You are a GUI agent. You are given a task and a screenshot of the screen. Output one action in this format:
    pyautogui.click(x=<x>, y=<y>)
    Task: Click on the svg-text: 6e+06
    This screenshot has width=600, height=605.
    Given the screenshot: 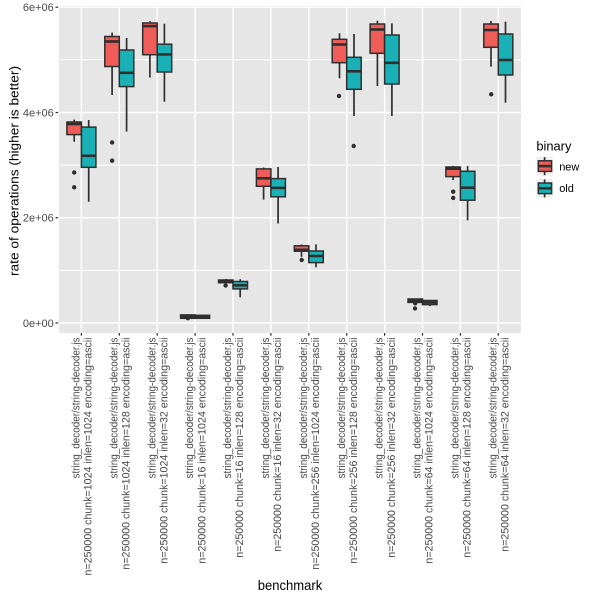 What is the action you would take?
    pyautogui.click(x=38, y=8)
    